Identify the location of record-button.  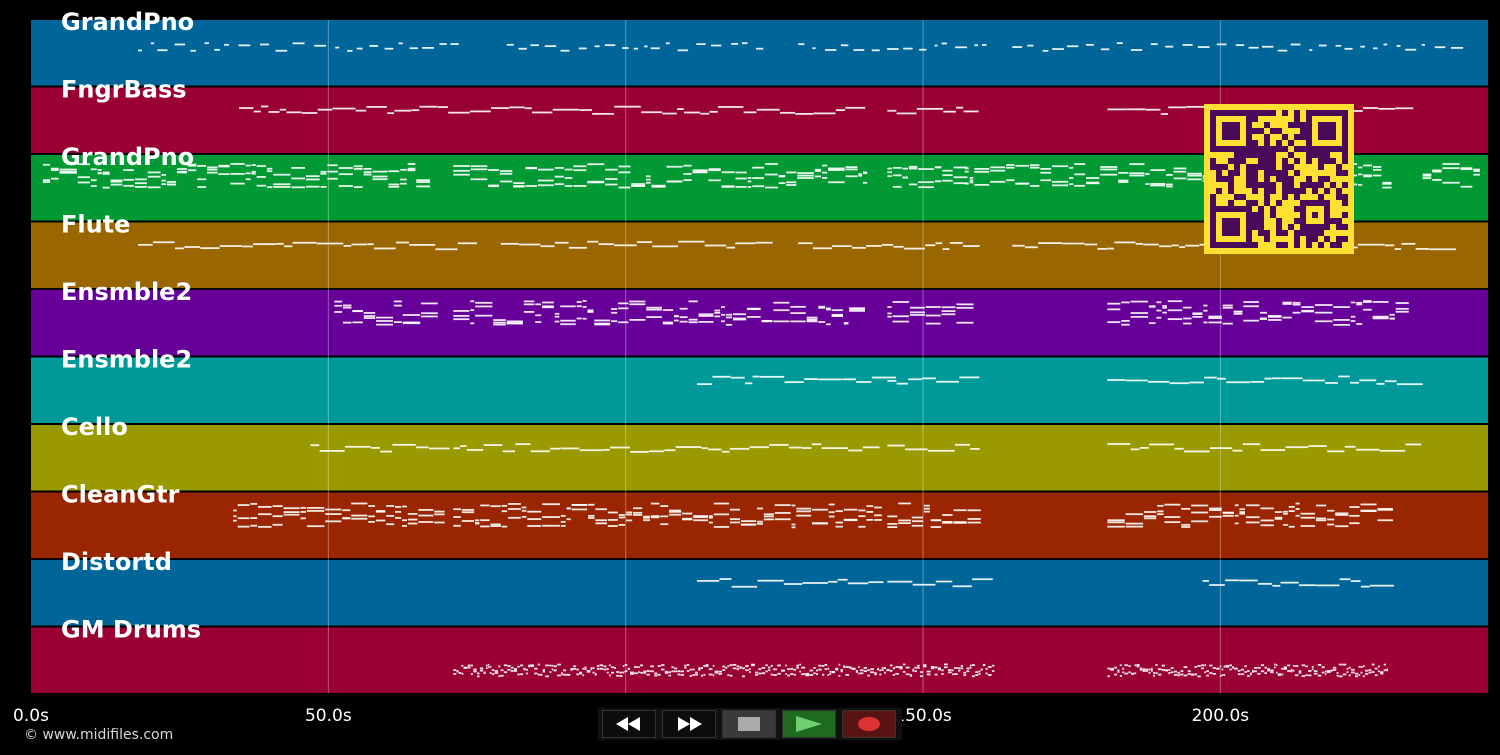
(869, 724).